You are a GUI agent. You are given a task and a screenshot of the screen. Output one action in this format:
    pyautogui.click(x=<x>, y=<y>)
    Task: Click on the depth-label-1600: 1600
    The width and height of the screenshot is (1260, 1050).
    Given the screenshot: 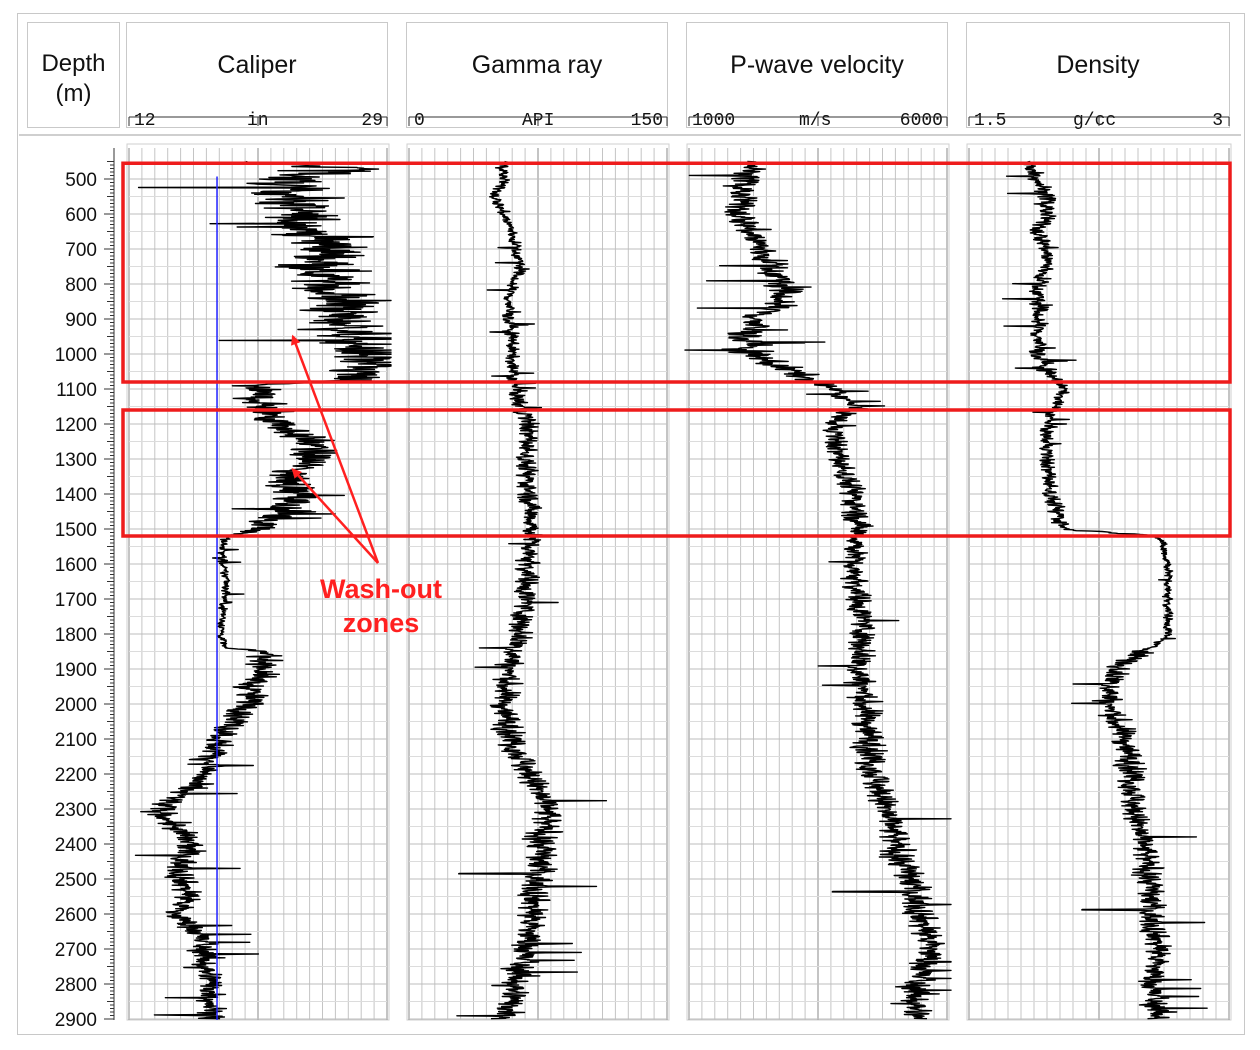 What is the action you would take?
    pyautogui.click(x=76, y=565)
    